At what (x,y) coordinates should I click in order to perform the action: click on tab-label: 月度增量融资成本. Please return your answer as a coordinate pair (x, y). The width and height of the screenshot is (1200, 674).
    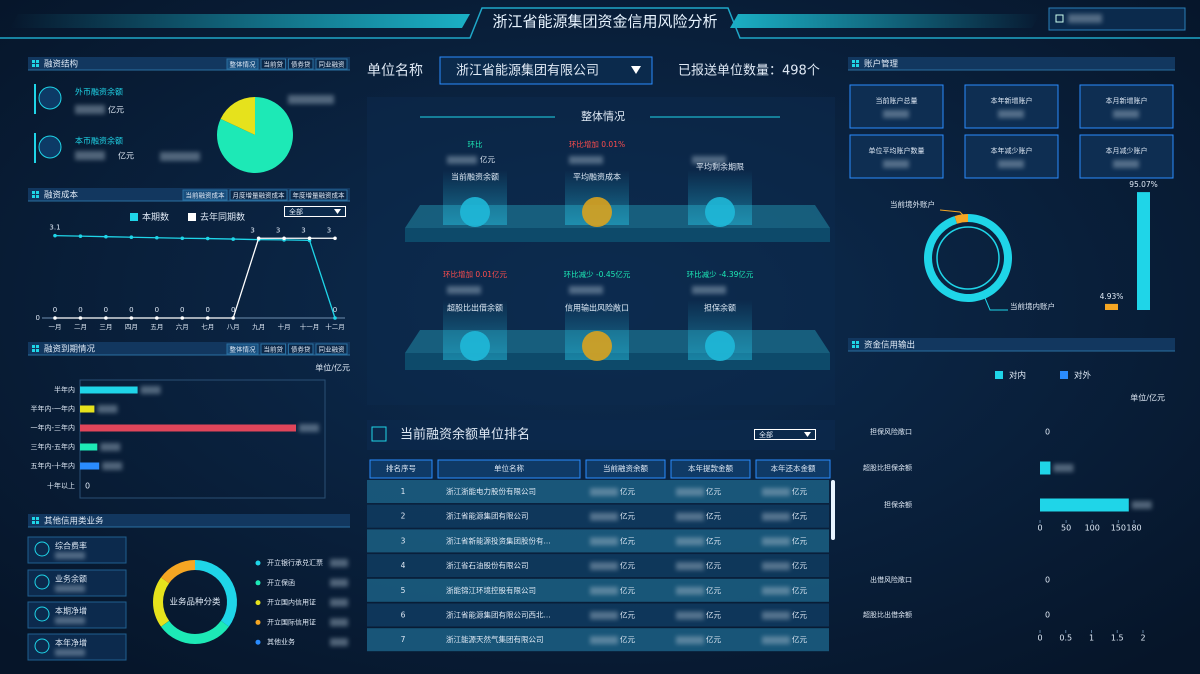
    Looking at the image, I should click on (259, 195).